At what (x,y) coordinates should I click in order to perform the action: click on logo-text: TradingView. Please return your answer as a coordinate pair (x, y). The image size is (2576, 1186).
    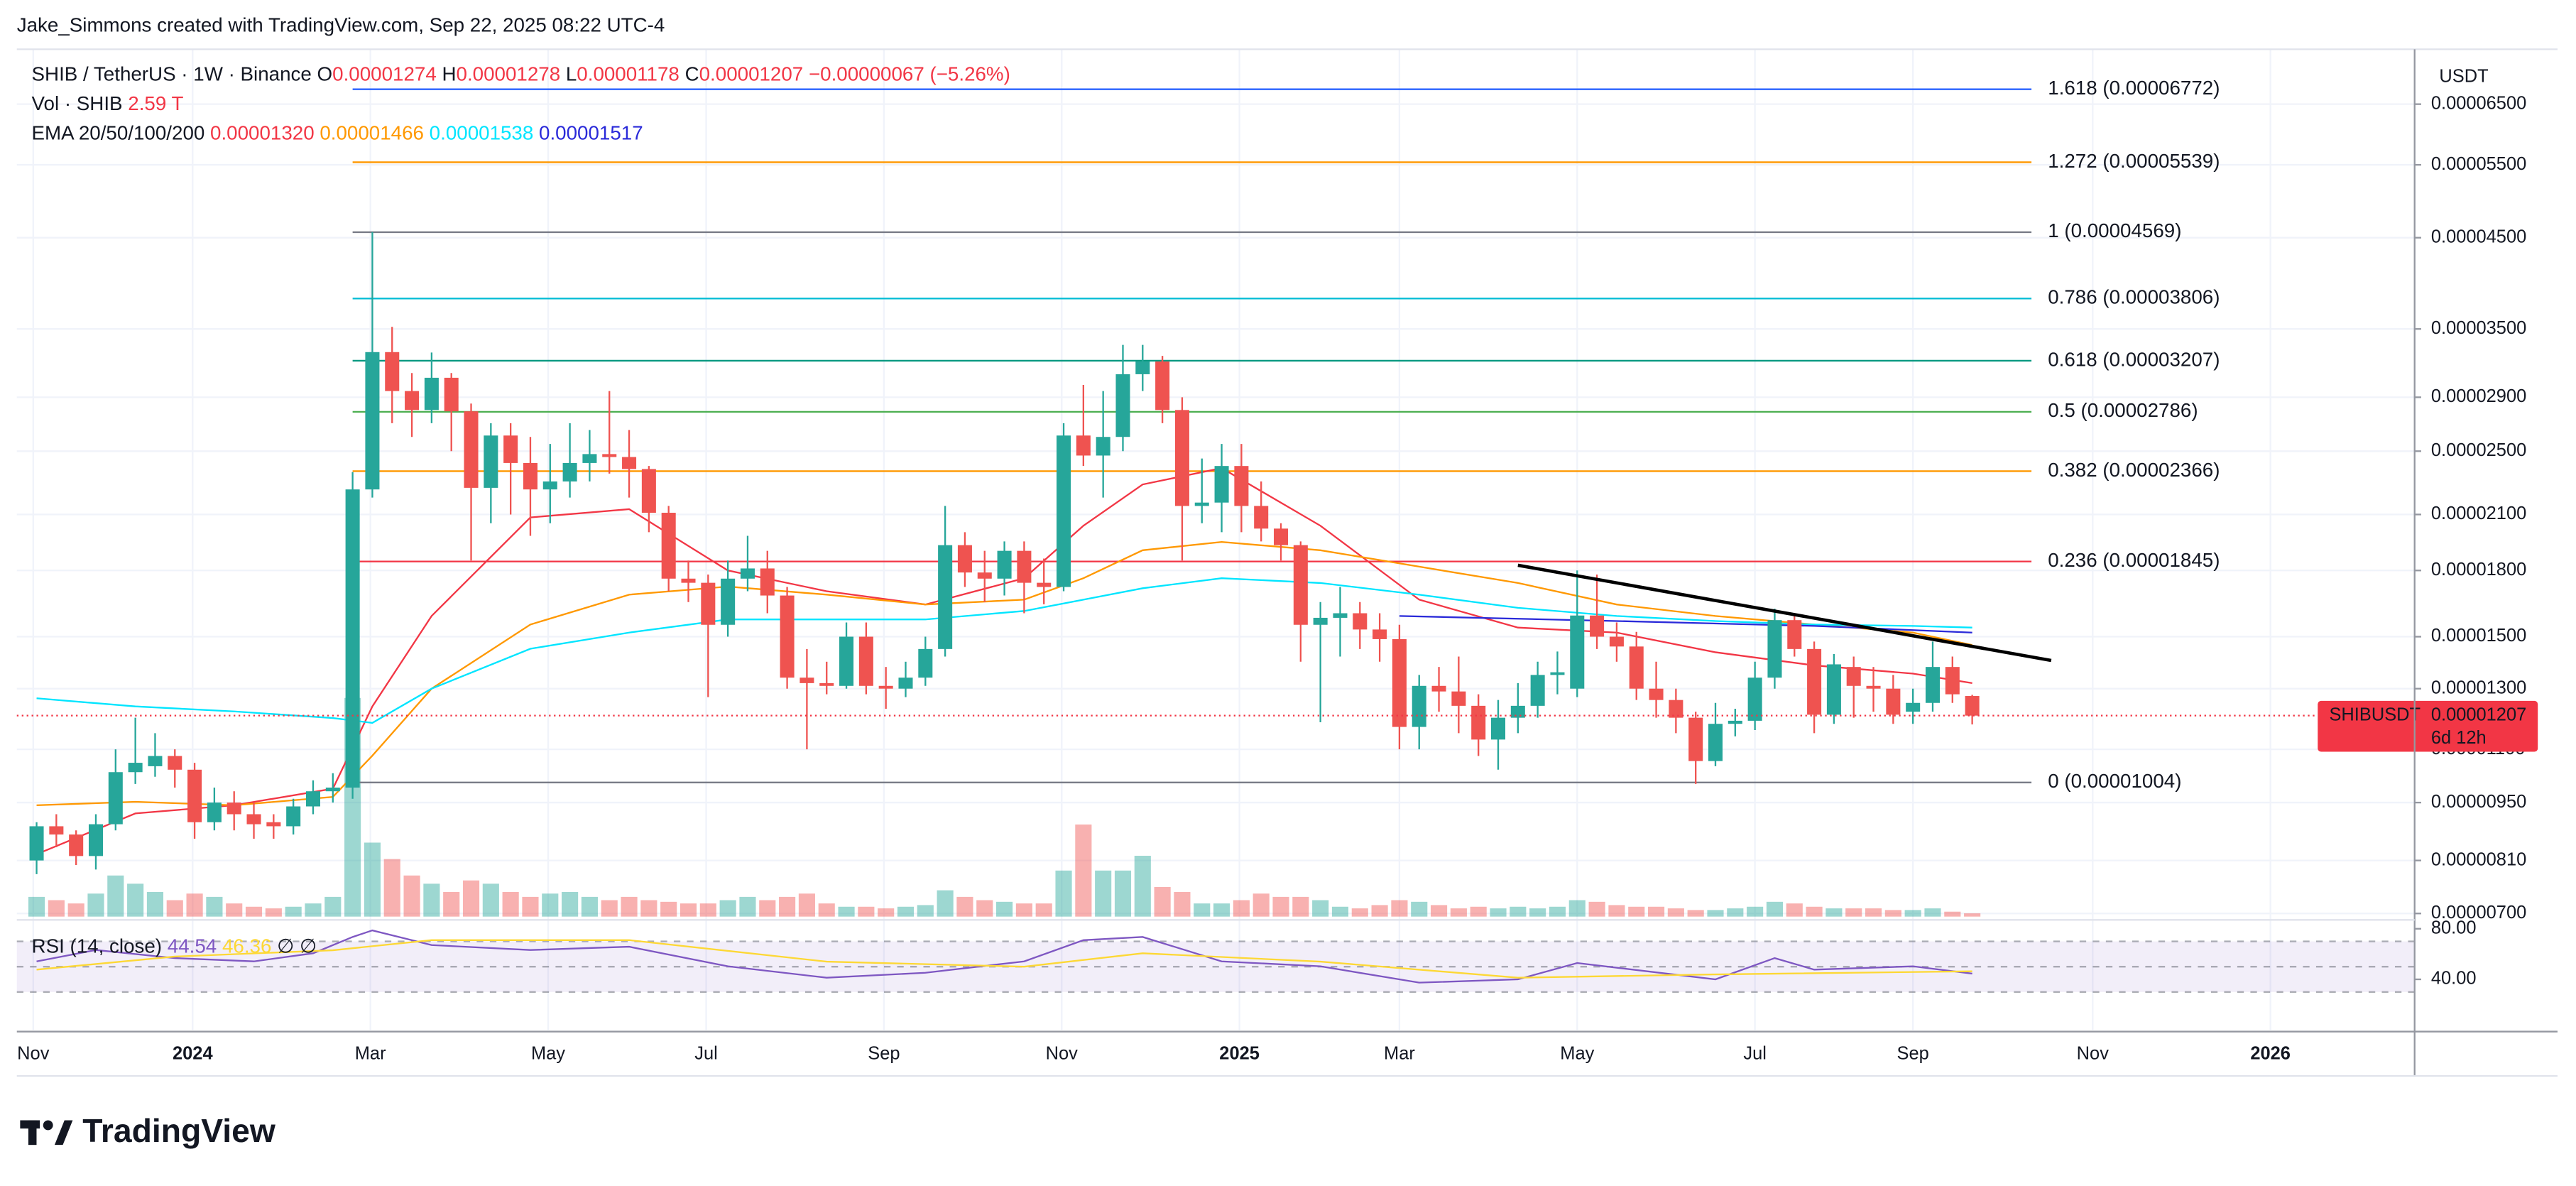
    Looking at the image, I should click on (179, 1130).